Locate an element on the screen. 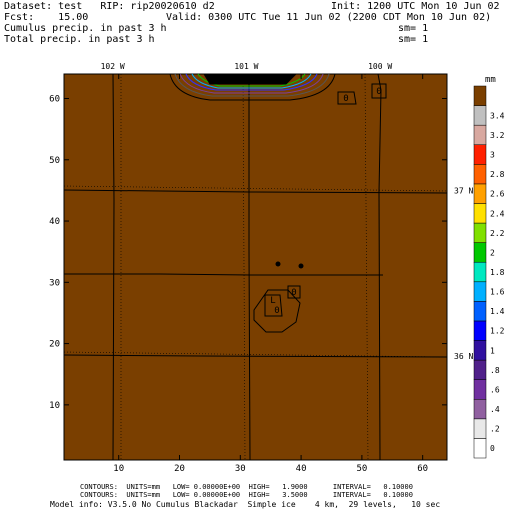  y-tick-label: 20 is located at coordinates (54, 345).